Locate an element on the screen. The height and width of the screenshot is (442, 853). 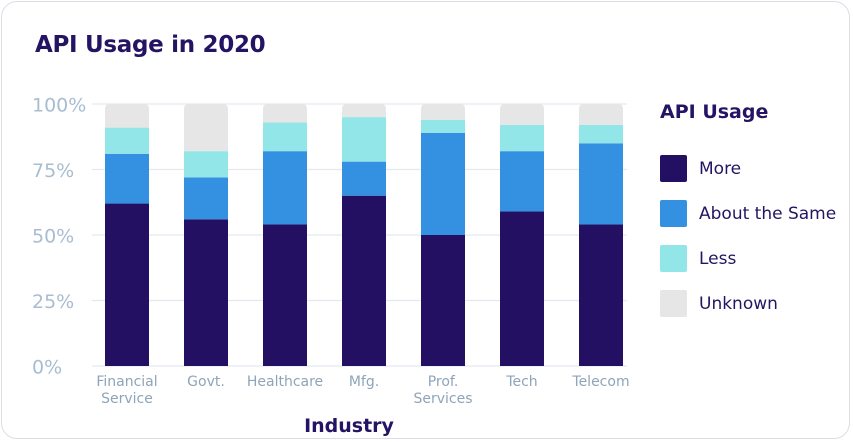
chart-title: API Usage in 2020 is located at coordinates (150, 45).